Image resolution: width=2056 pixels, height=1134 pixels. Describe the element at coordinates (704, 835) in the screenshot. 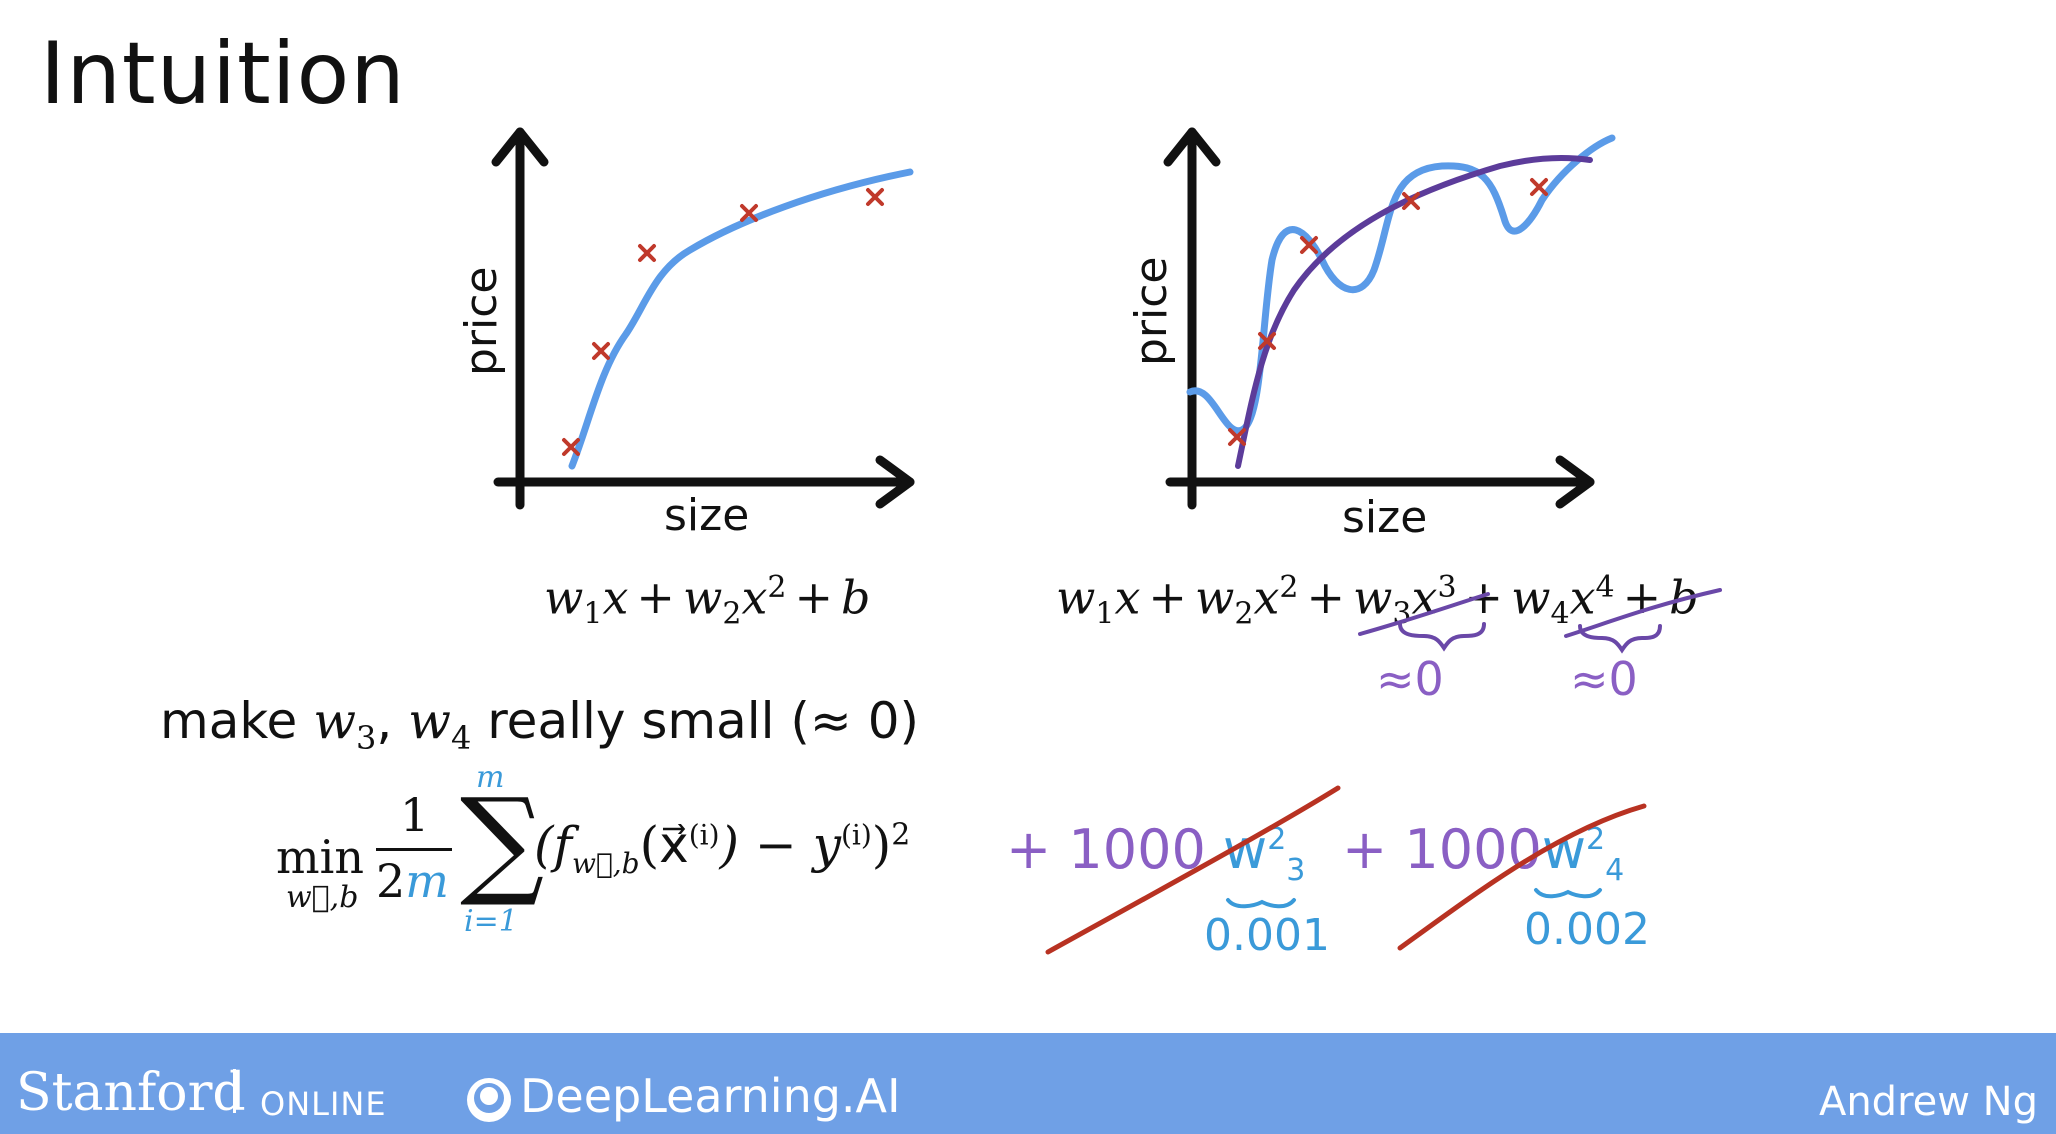

I see `cost-arg-sup: (i)` at that location.